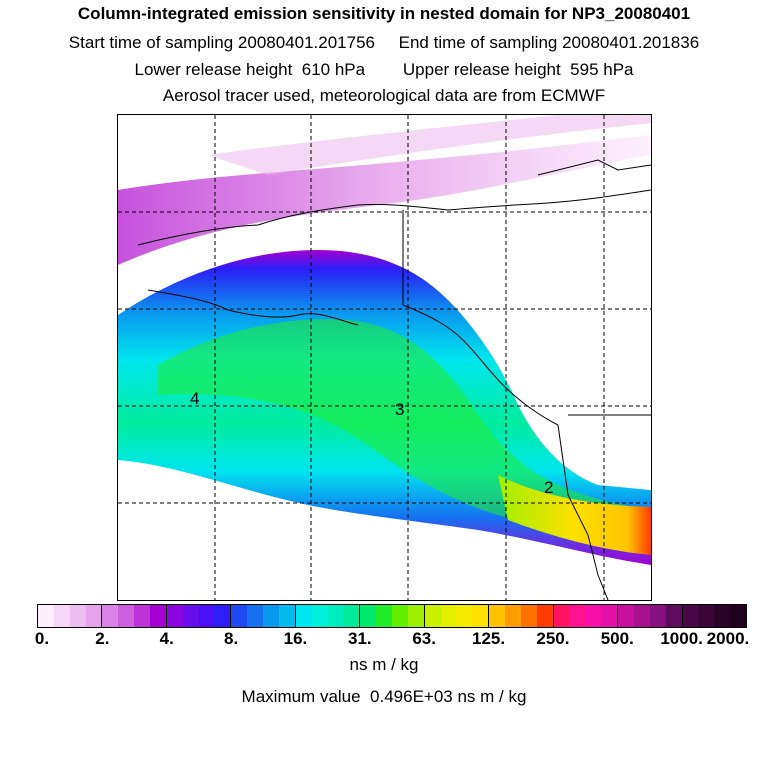  What do you see at coordinates (681, 638) in the screenshot?
I see `colorbar-tick-label: 1000.` at bounding box center [681, 638].